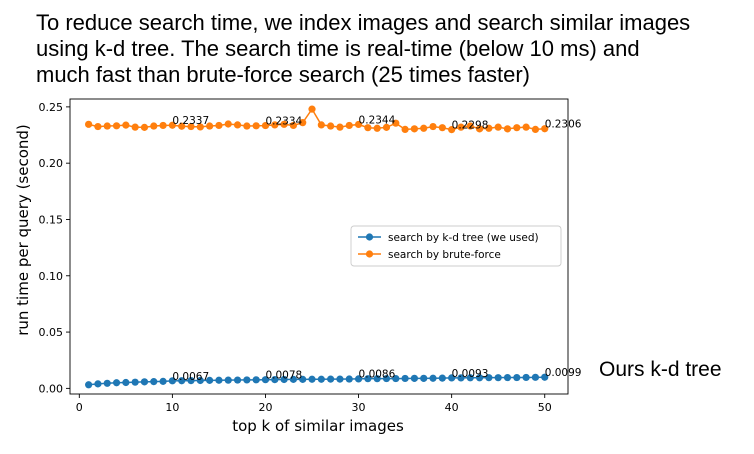 Image resolution: width=754 pixels, height=454 pixels. What do you see at coordinates (190, 121) in the screenshot?
I see `data-label: 0.2337` at bounding box center [190, 121].